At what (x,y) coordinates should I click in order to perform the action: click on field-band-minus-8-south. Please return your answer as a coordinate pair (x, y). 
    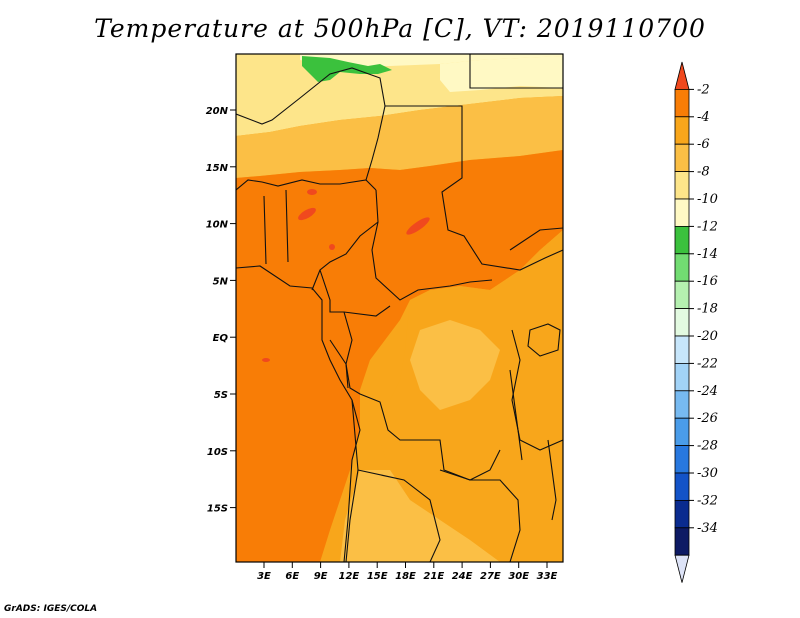
    Looking at the image, I should click on (420, 516).